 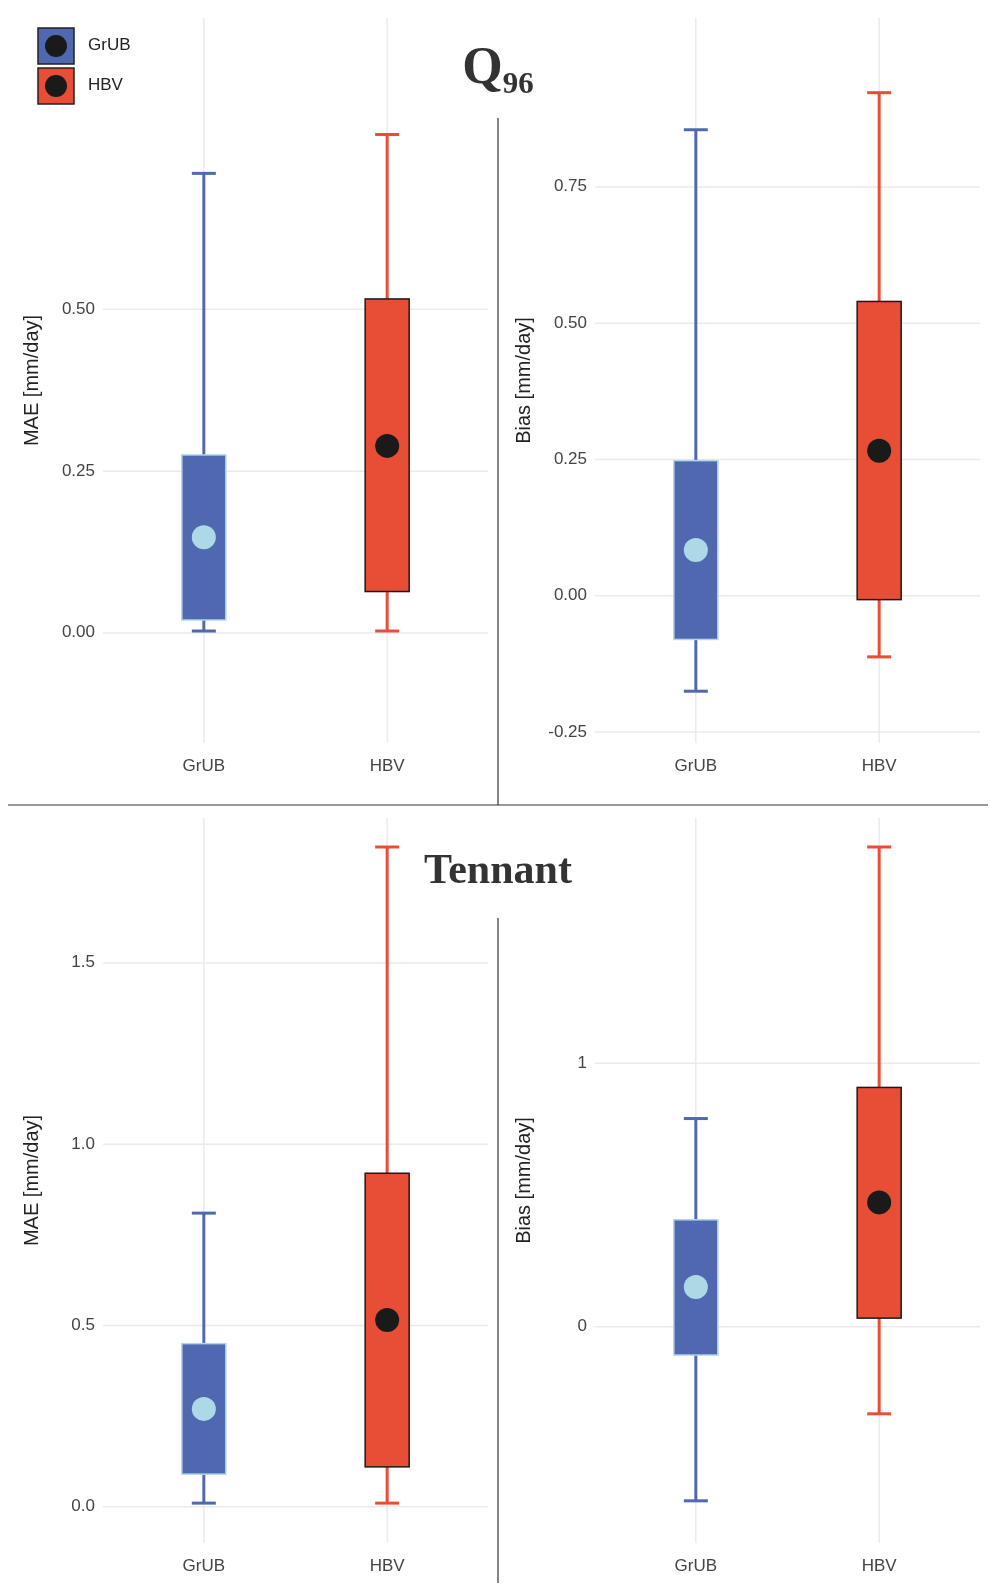 I want to click on y-tick-label: 0, so click(x=582, y=1326).